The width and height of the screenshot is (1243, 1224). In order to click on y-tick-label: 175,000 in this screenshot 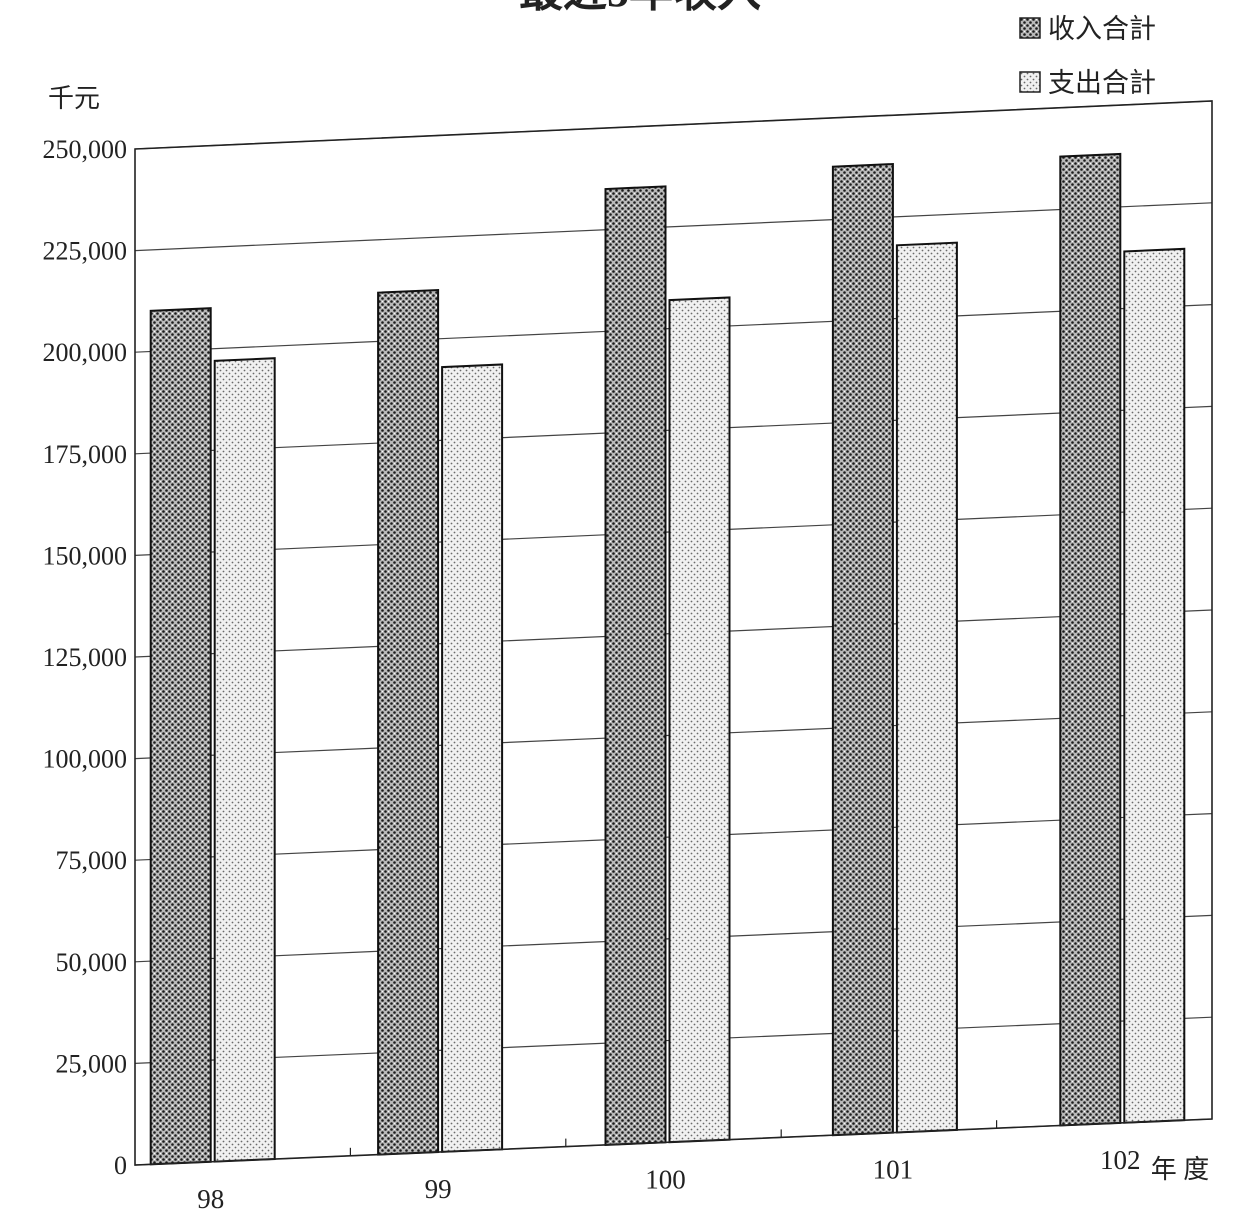, I will do `click(85, 454)`.